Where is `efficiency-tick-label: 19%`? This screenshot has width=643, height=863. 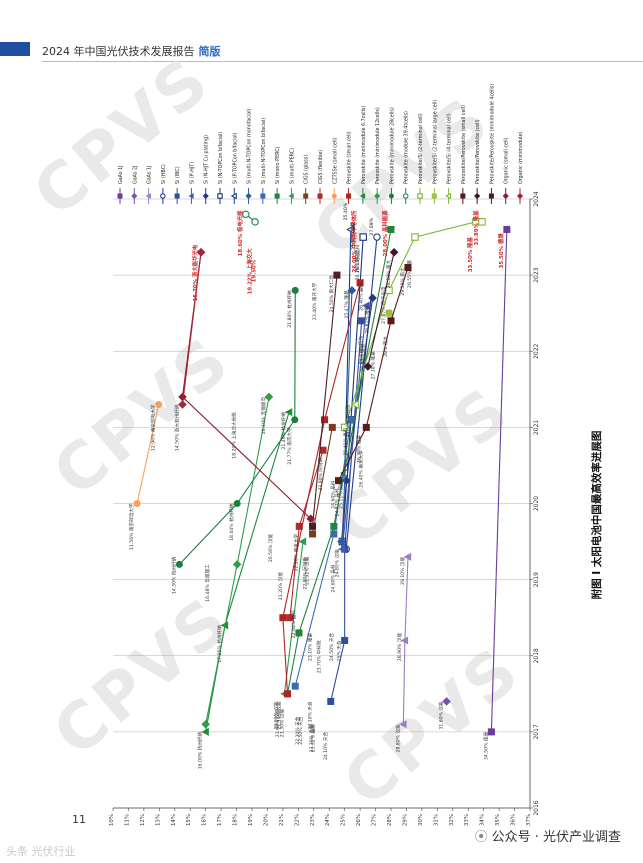
efficiency-tick-label: 19% is located at coordinates (251, 820).